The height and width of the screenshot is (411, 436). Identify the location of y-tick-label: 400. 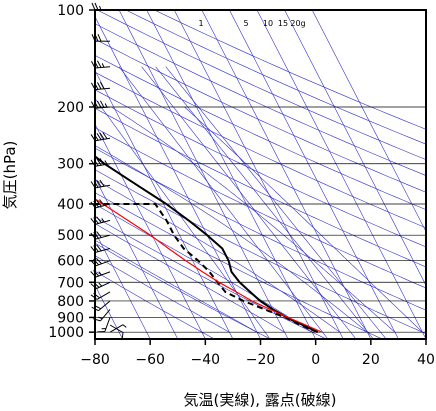
(70, 205).